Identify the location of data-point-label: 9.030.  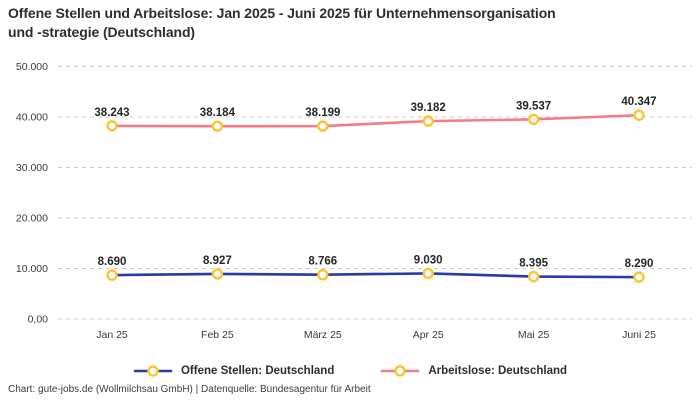
(428, 260).